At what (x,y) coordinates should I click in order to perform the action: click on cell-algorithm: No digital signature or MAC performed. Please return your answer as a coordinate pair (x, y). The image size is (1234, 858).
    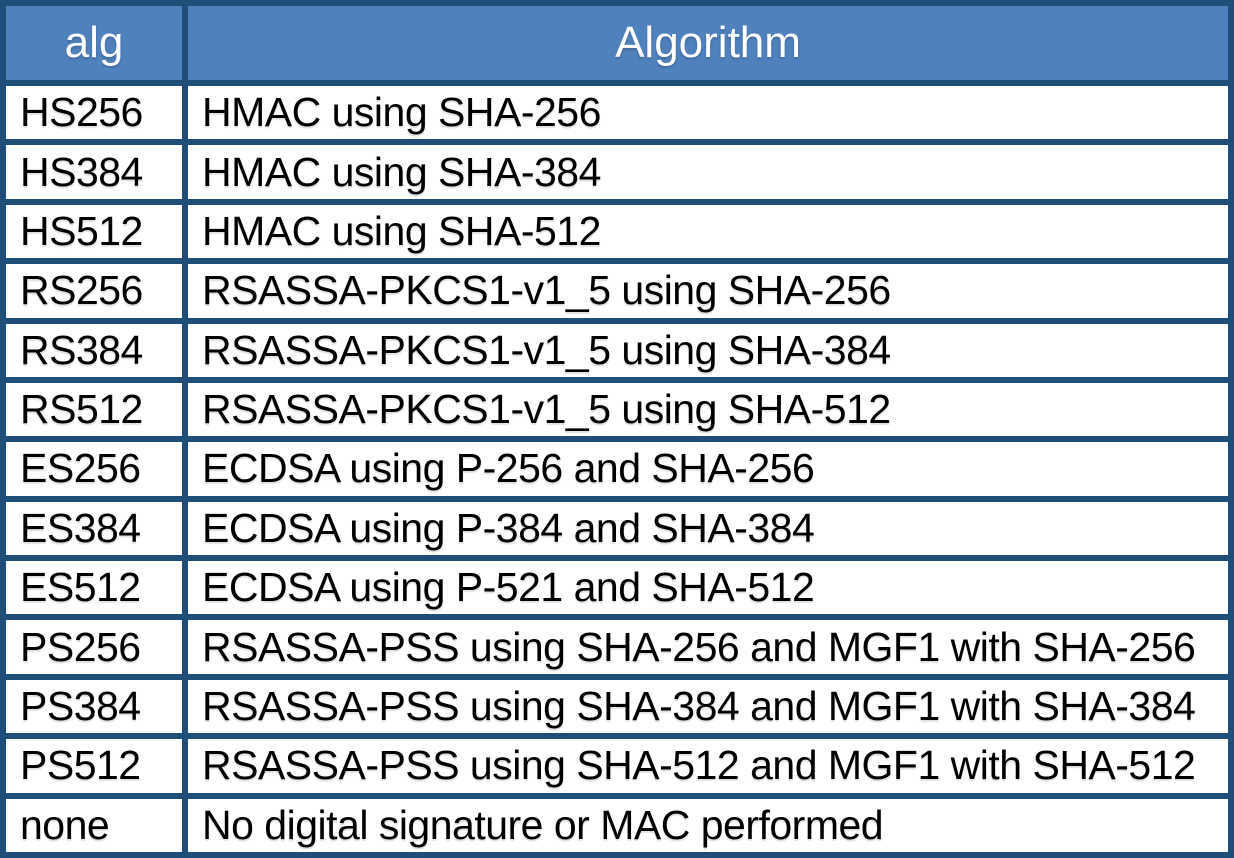
    Looking at the image, I should click on (708, 825).